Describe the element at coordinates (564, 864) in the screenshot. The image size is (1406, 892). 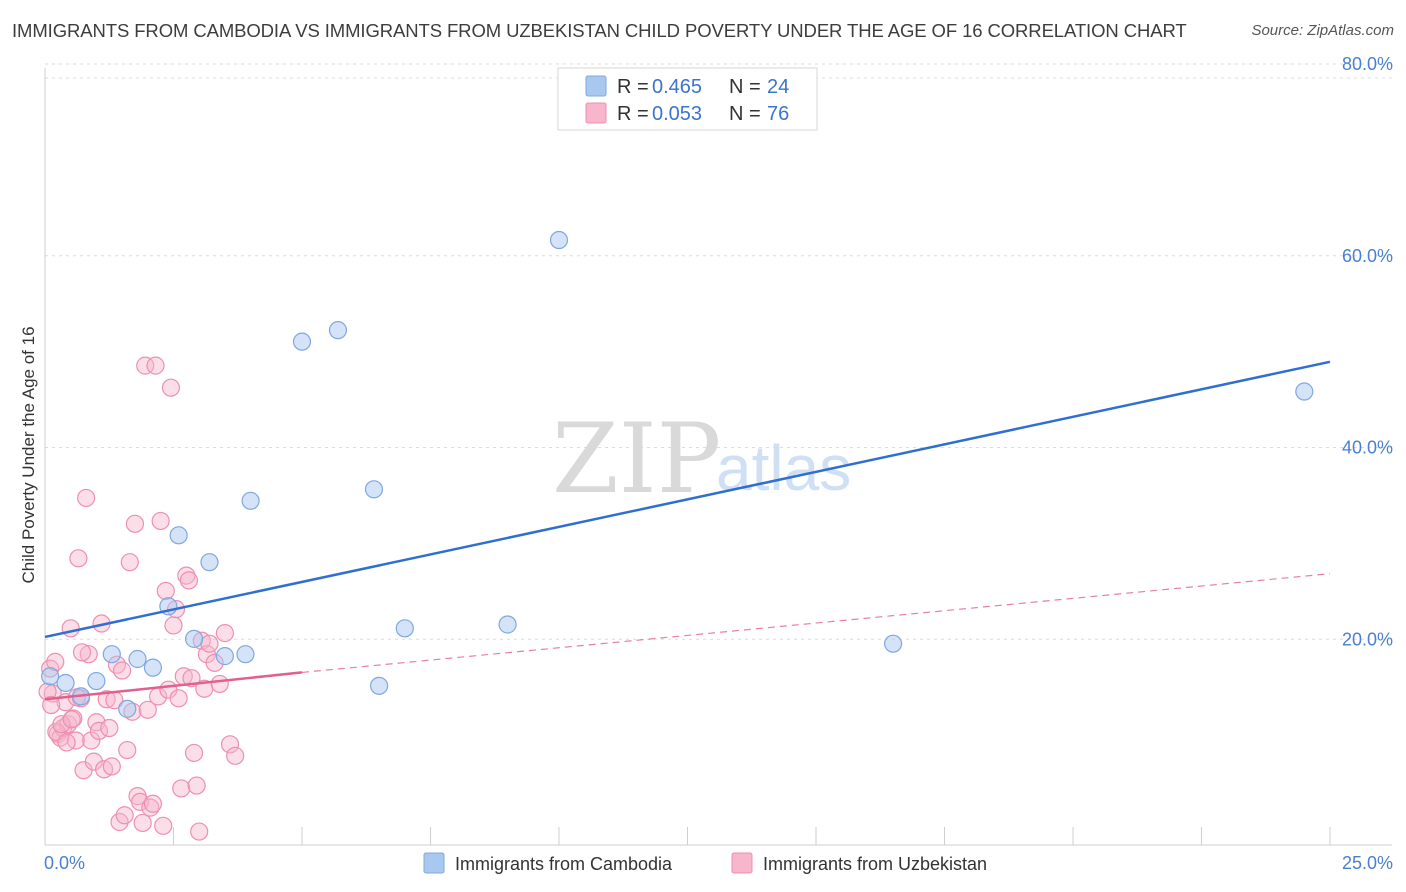
I see `bottom-legend-label-cambodia: Immigrants from Cambodia` at that location.